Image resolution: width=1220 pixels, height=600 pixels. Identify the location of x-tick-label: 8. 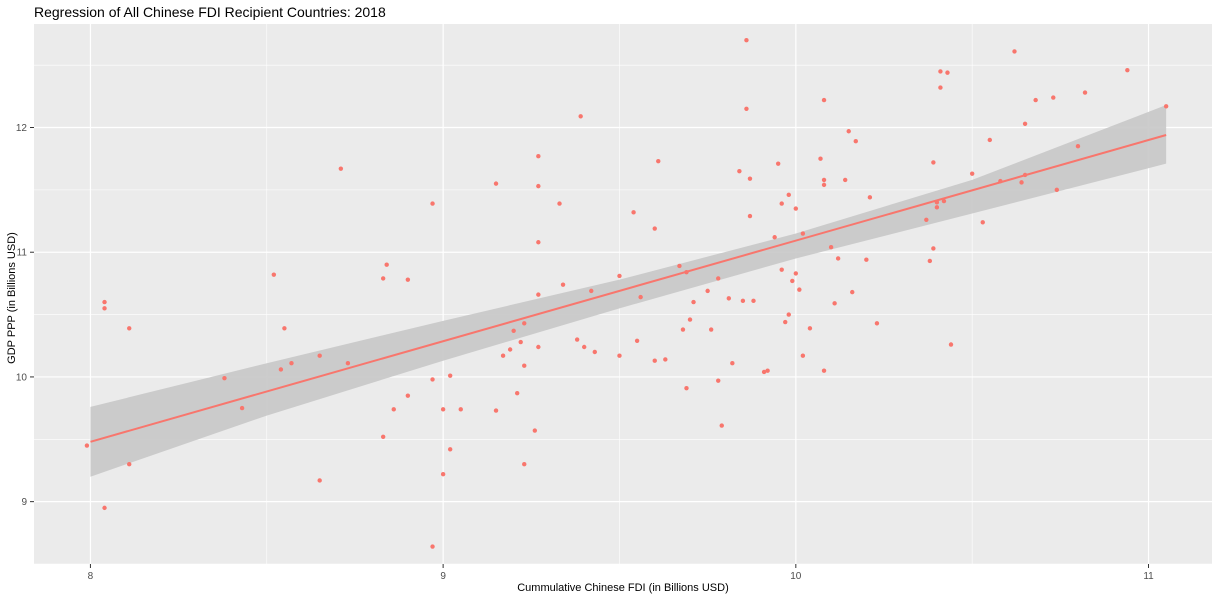
(91, 576).